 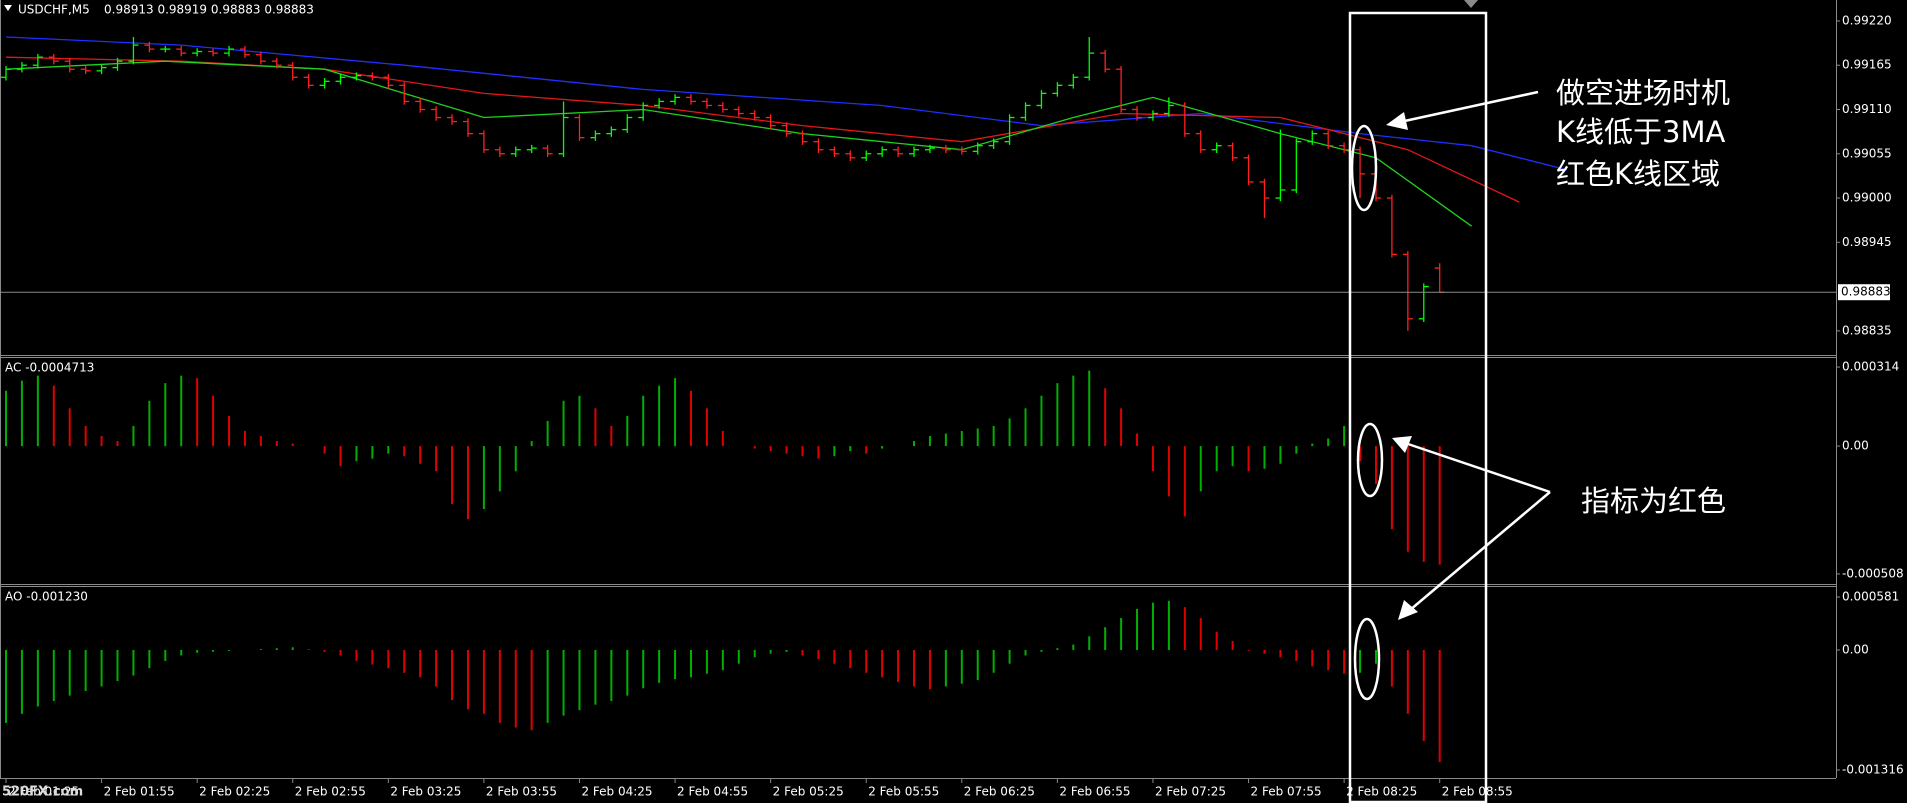 I want to click on y-tick-label: 0.99165, so click(x=1867, y=65).